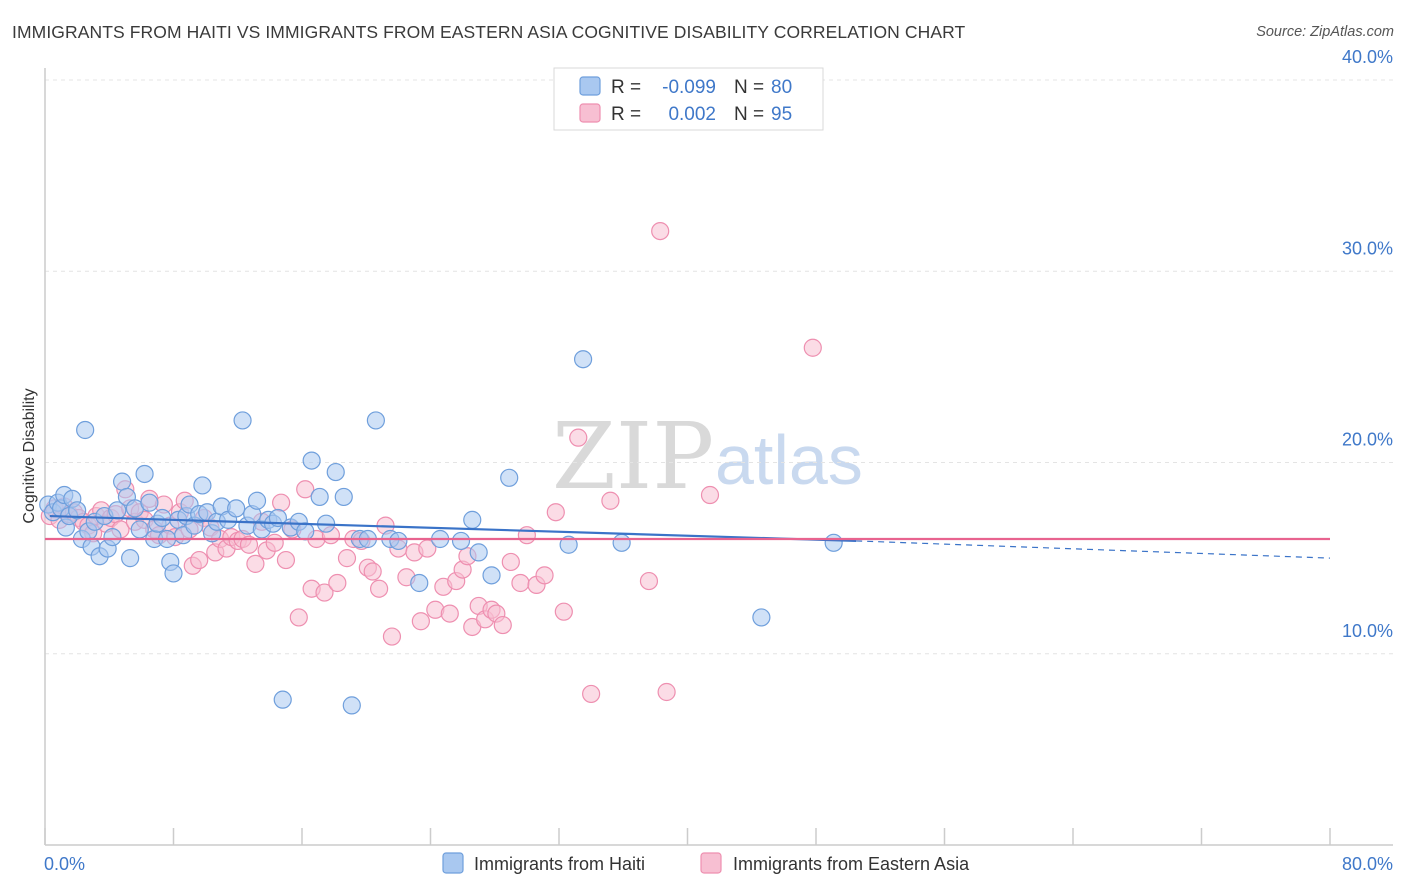 This screenshot has height=892, width=1406. Describe the element at coordinates (590, 113) in the screenshot. I see `legend-swatch-eastern-asia` at that location.